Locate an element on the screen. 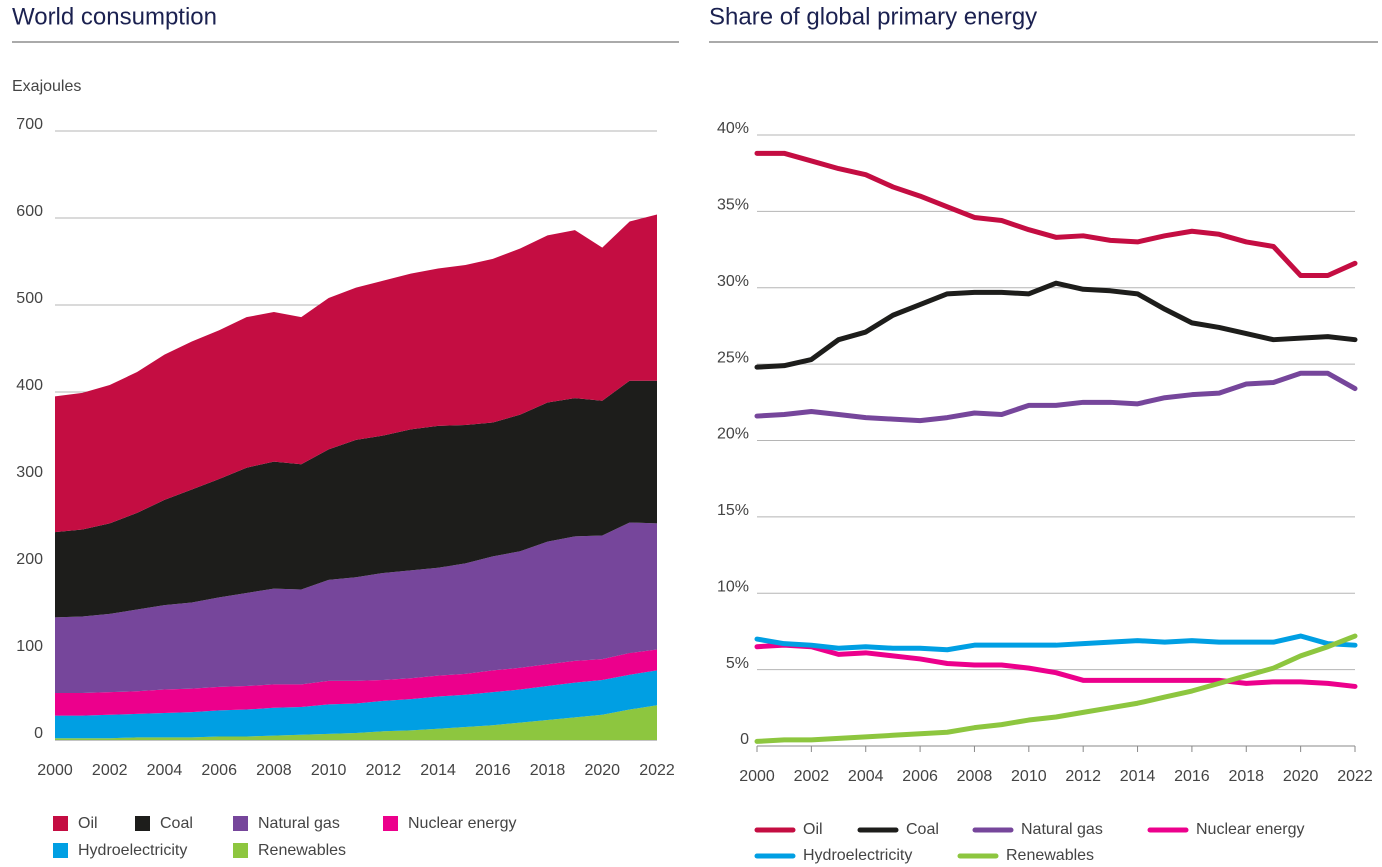 Image resolution: width=1382 pixels, height=867 pixels. chart-title: Share of global primary energy is located at coordinates (873, 16).